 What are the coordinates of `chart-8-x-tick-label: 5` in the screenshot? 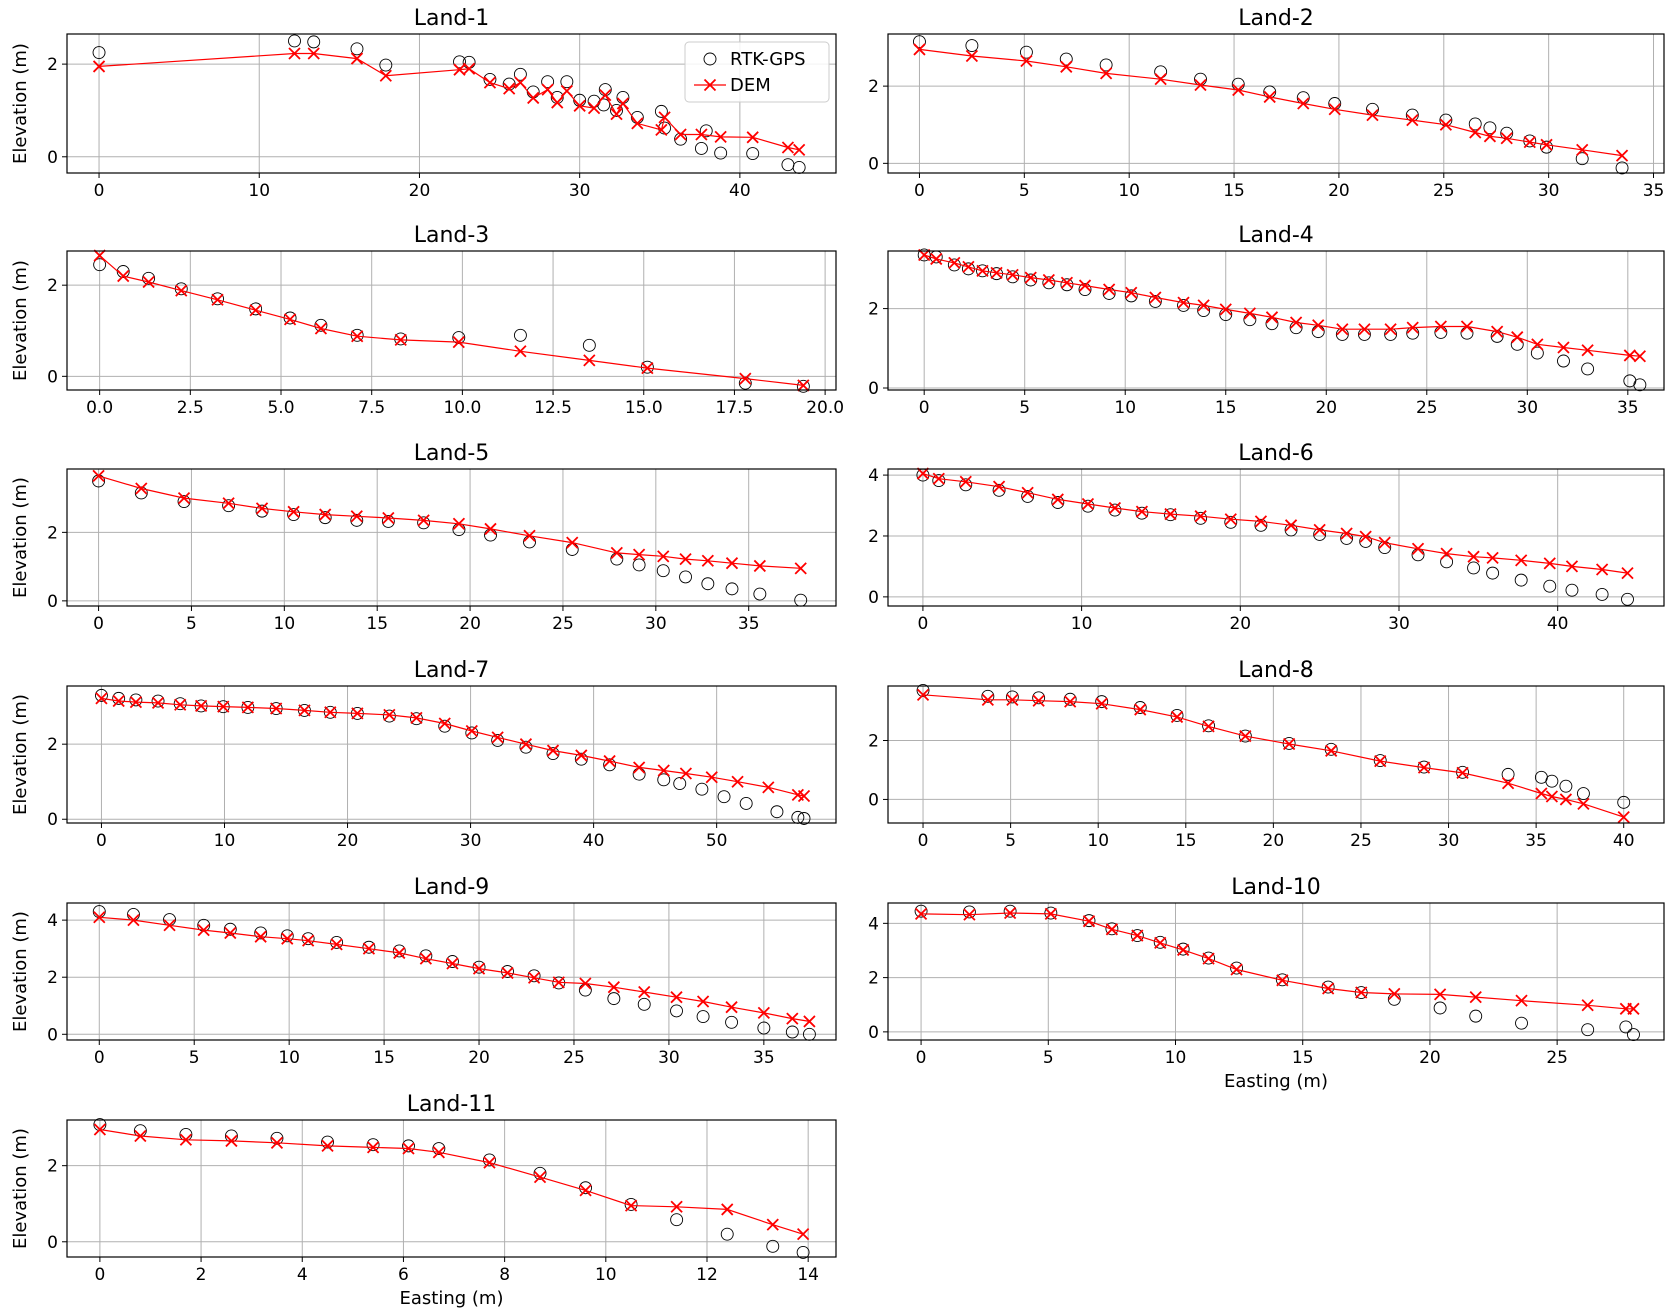 It's located at (1010, 841).